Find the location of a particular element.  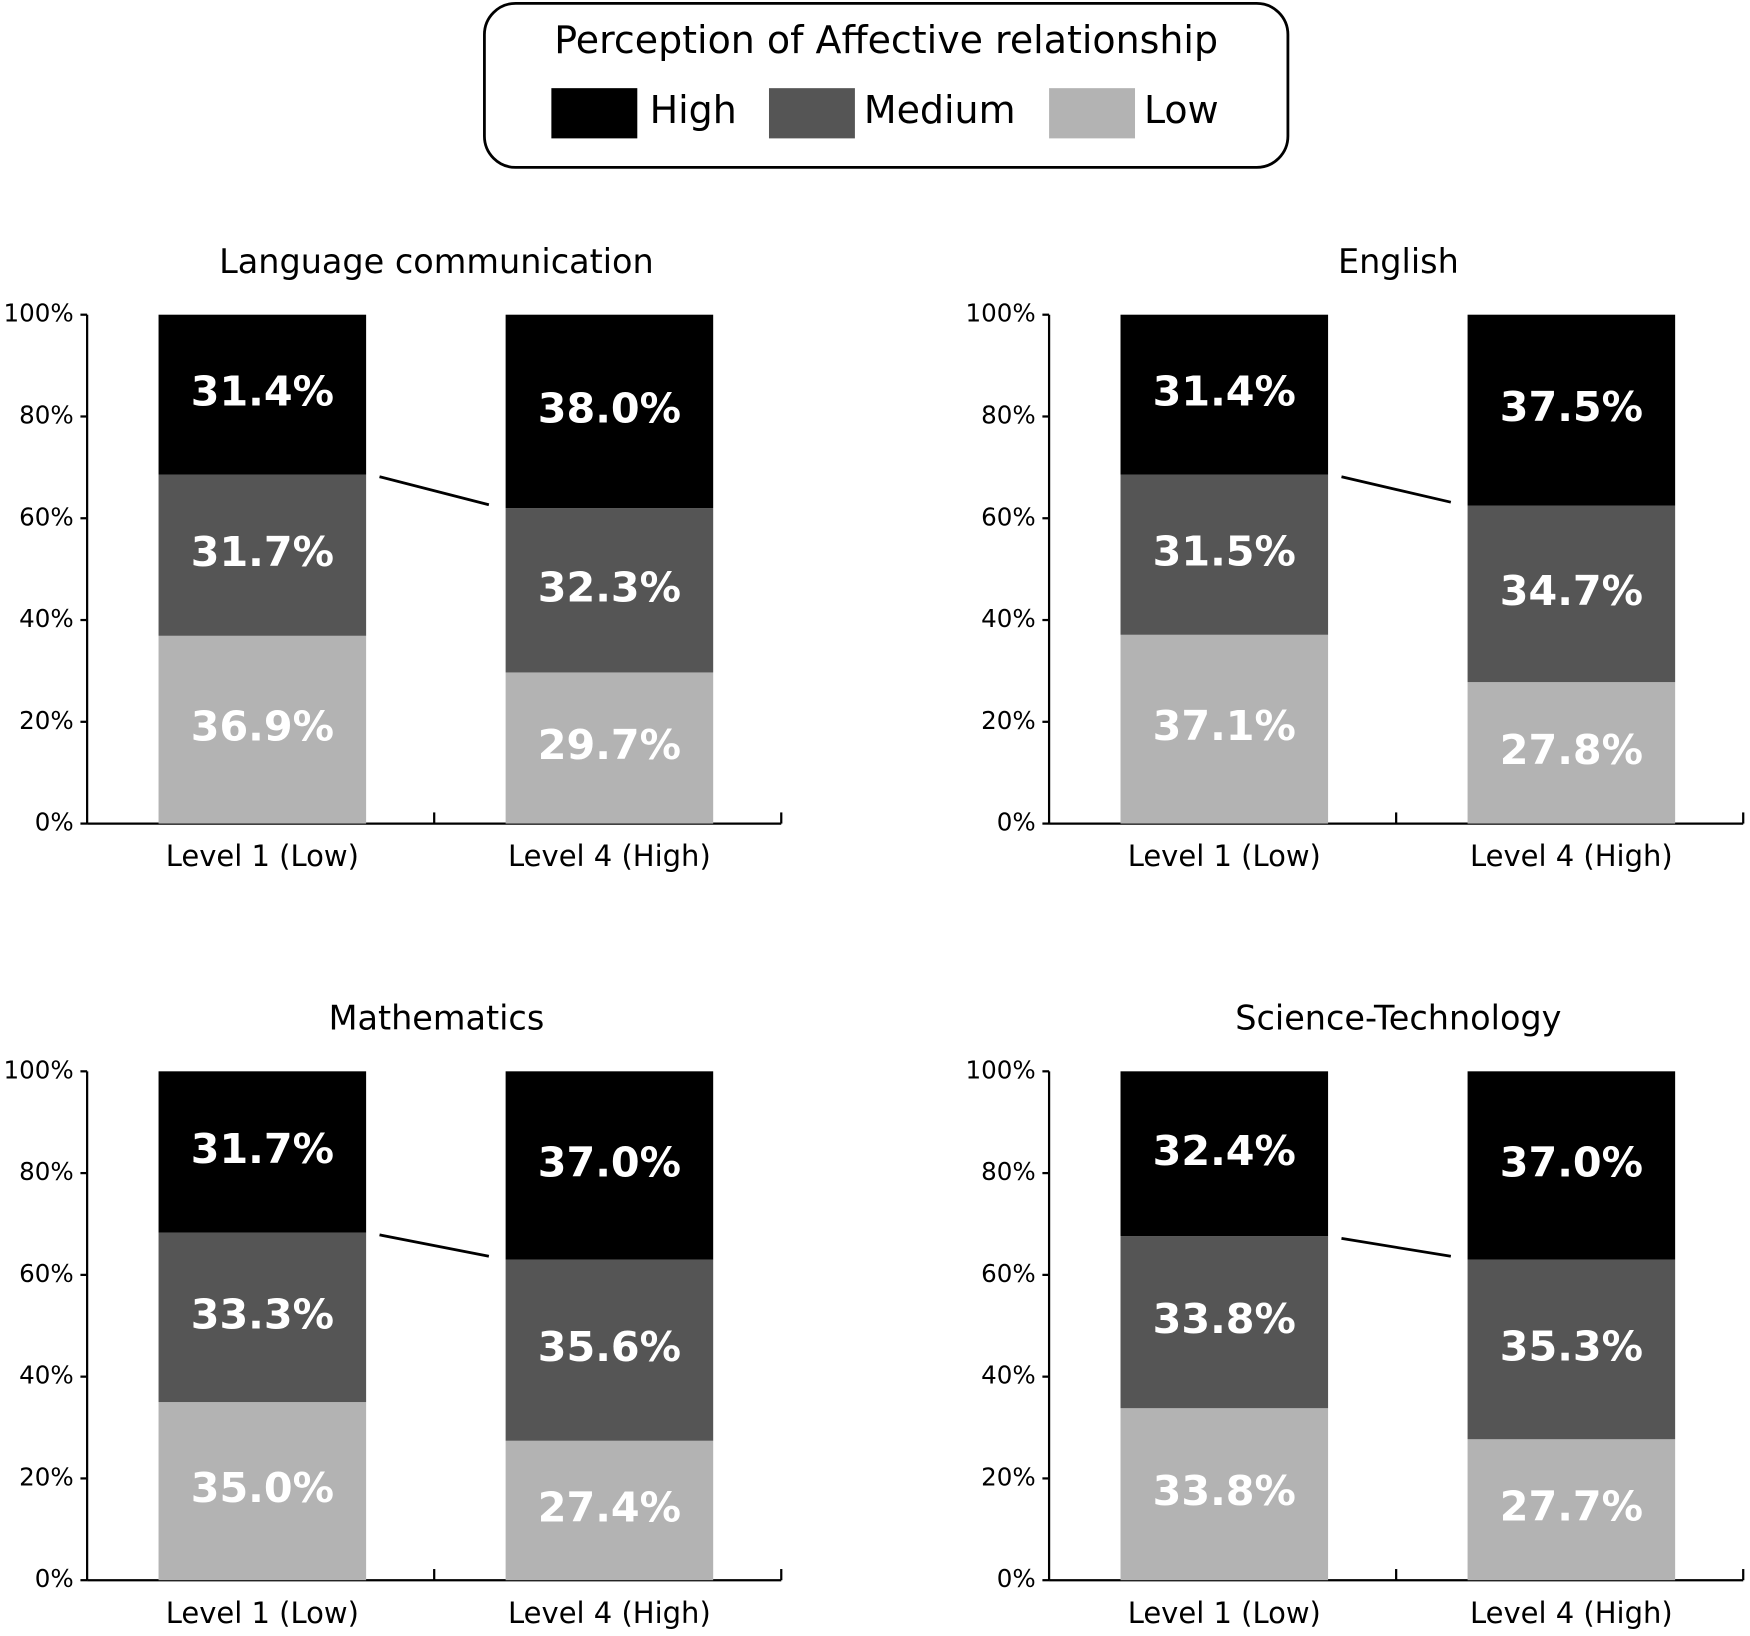

legend-label: High is located at coordinates (693, 110).